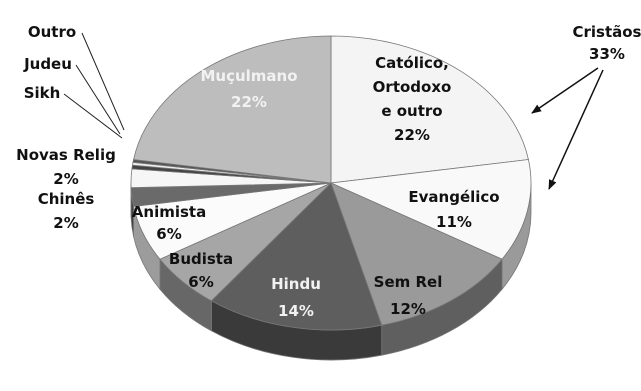  I want to click on leader-lines, so click(94, 85).